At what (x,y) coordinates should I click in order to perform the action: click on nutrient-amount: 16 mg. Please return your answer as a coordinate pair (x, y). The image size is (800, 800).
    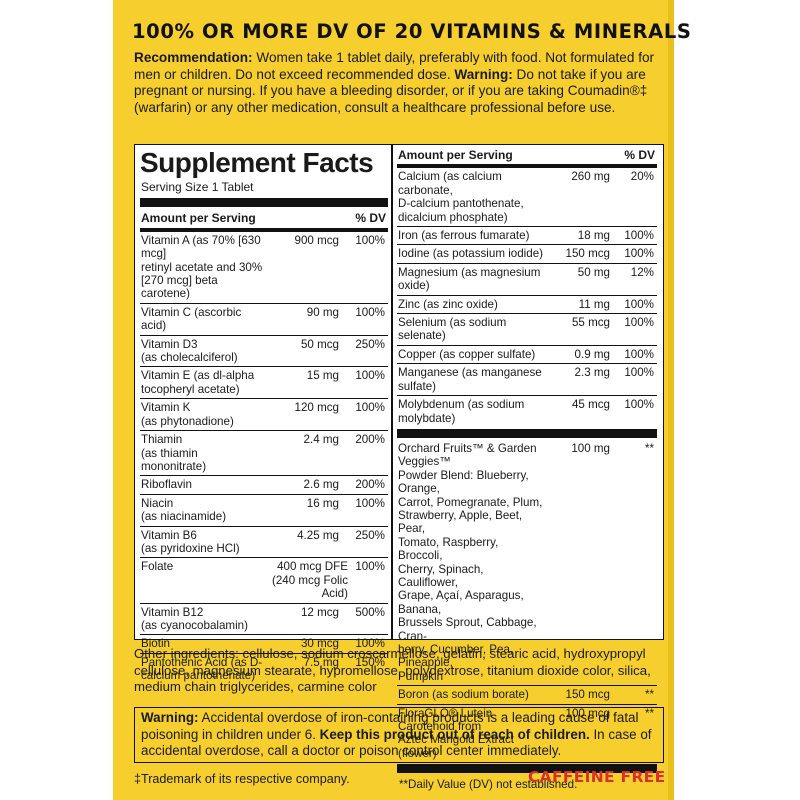
    Looking at the image, I should click on (322, 503).